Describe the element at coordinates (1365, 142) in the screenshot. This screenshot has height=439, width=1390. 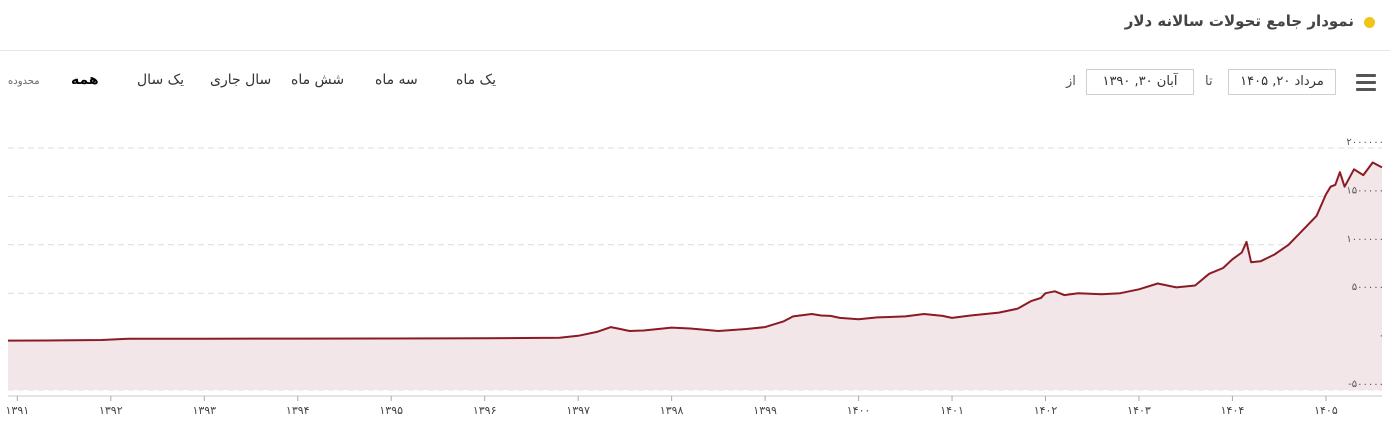
I see `y-tick-label: ۲۰۰۰۰۰۰` at that location.